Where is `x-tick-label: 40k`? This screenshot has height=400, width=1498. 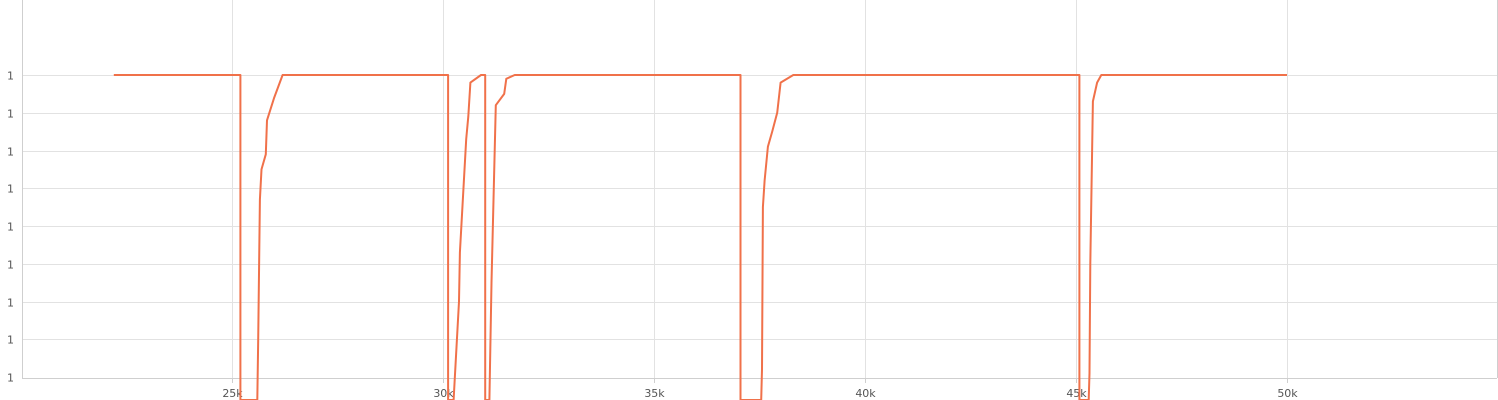 x-tick-label: 40k is located at coordinates (865, 393).